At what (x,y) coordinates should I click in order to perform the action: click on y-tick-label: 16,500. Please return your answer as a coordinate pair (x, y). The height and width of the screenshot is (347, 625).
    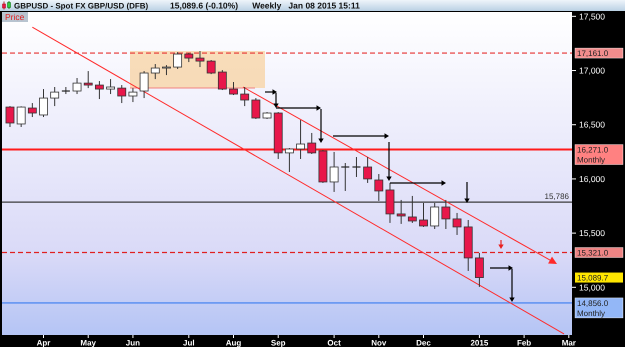
    Looking at the image, I should click on (592, 125).